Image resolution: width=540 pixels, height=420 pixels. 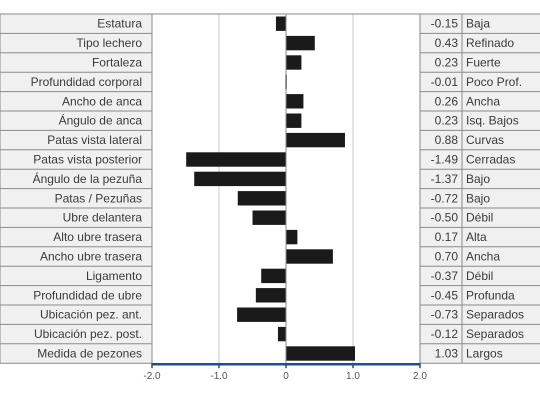 I want to click on descriptor-label: Isq. Bajos, so click(x=492, y=121).